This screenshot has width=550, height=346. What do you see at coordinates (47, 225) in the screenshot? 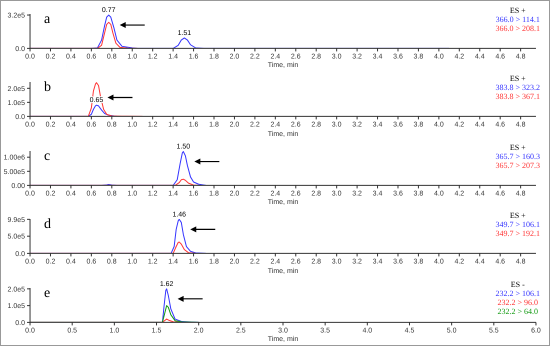
I see `annotation: d` at bounding box center [47, 225].